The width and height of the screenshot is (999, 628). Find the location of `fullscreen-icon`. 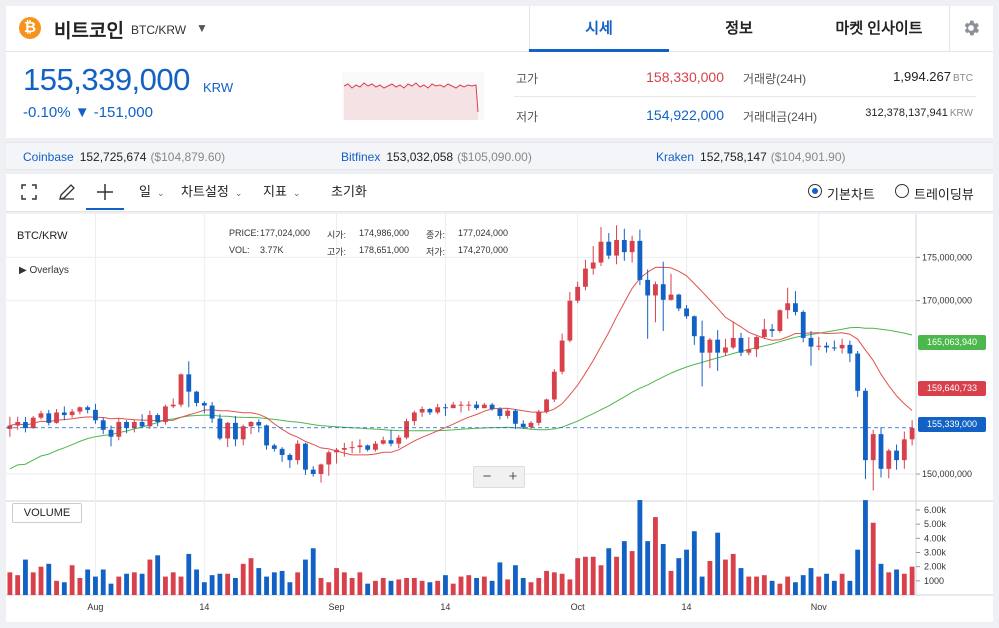

fullscreen-icon is located at coordinates (29, 192).